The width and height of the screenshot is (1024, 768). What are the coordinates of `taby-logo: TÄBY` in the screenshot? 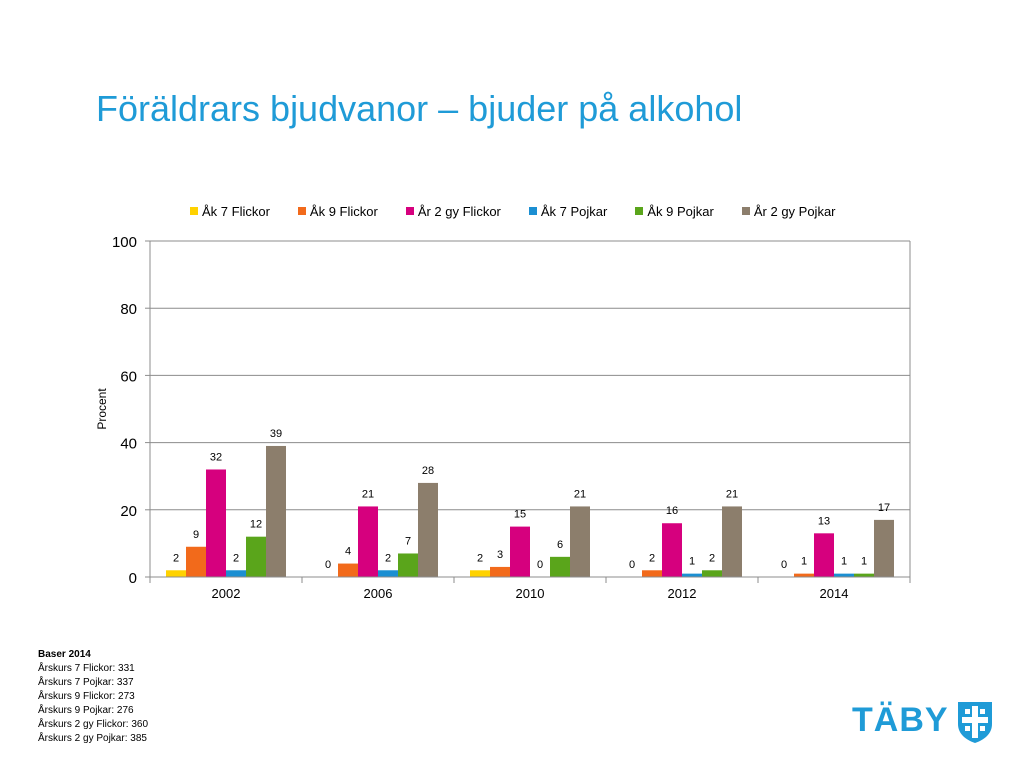 It's located at (927, 722).